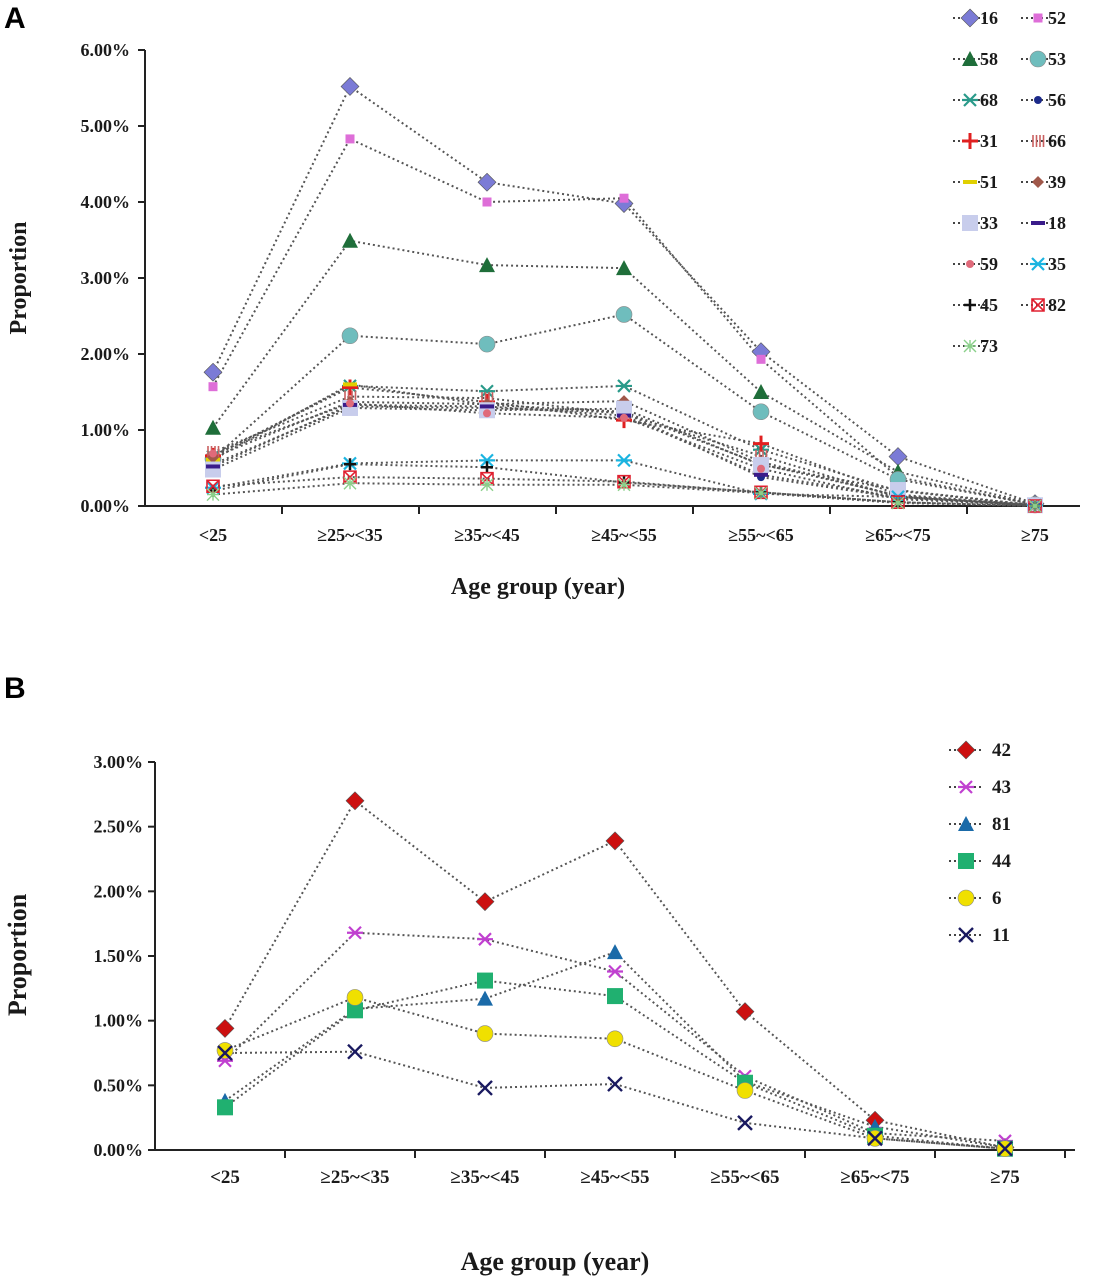 This screenshot has height=1280, width=1110. What do you see at coordinates (989, 100) in the screenshot?
I see `chart-a-legend-label: 68` at bounding box center [989, 100].